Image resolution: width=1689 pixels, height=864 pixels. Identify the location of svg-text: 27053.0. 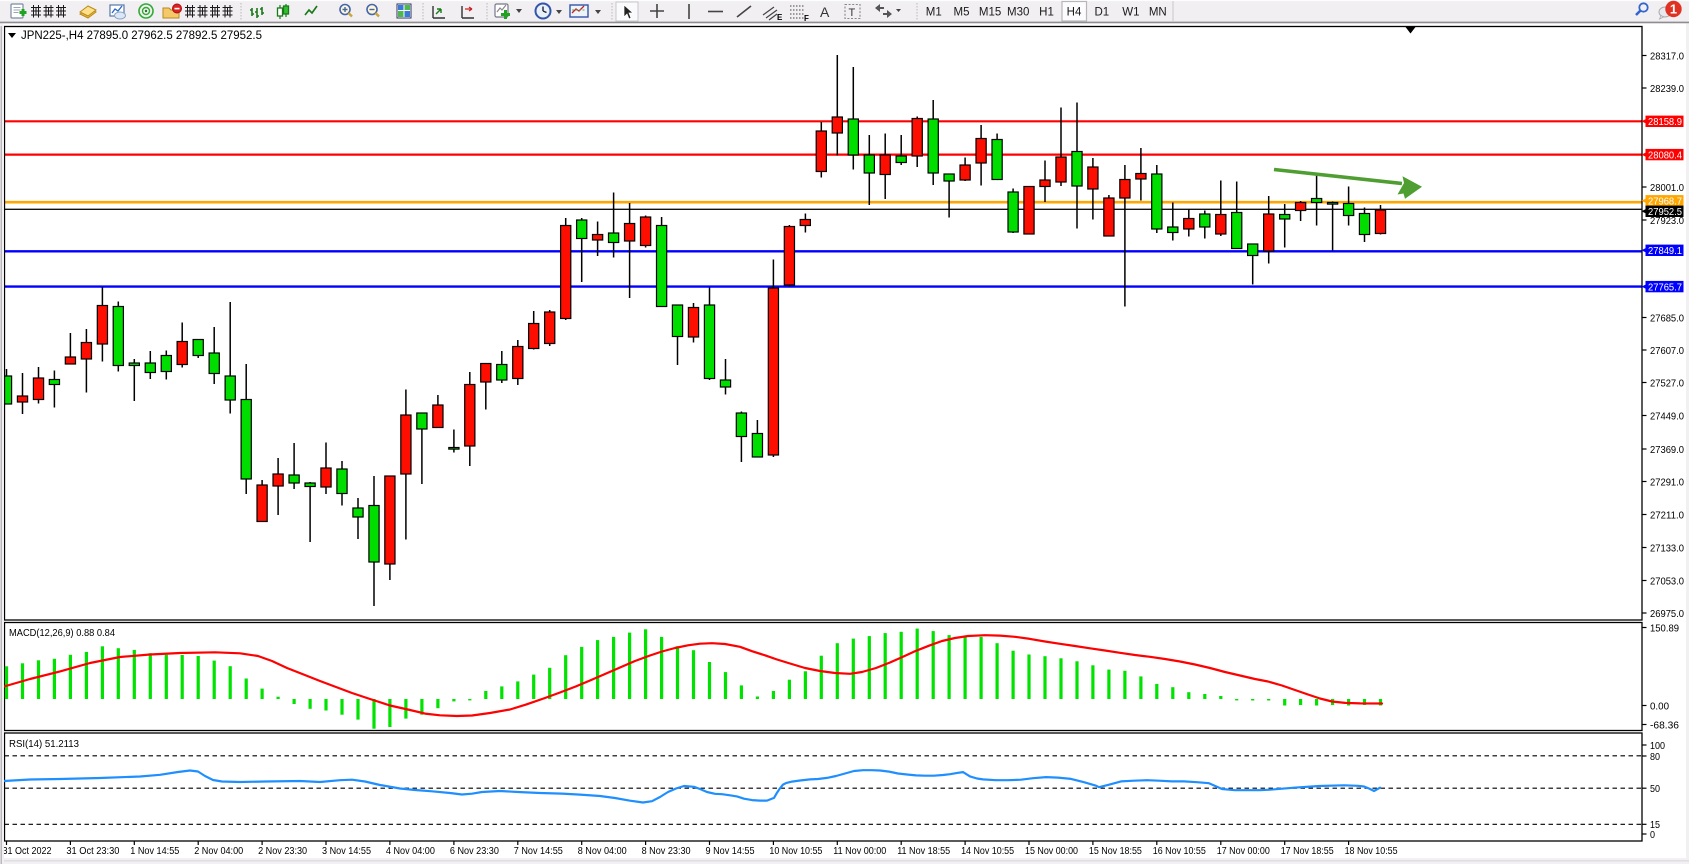
(1667, 581).